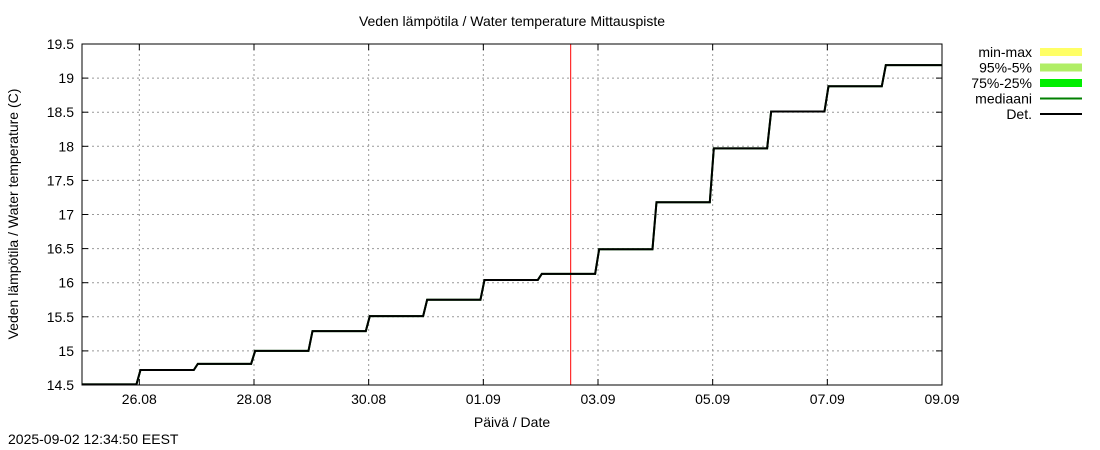 This screenshot has width=1100, height=450. Describe the element at coordinates (1005, 52) in the screenshot. I see `legend-label: min-max` at that location.